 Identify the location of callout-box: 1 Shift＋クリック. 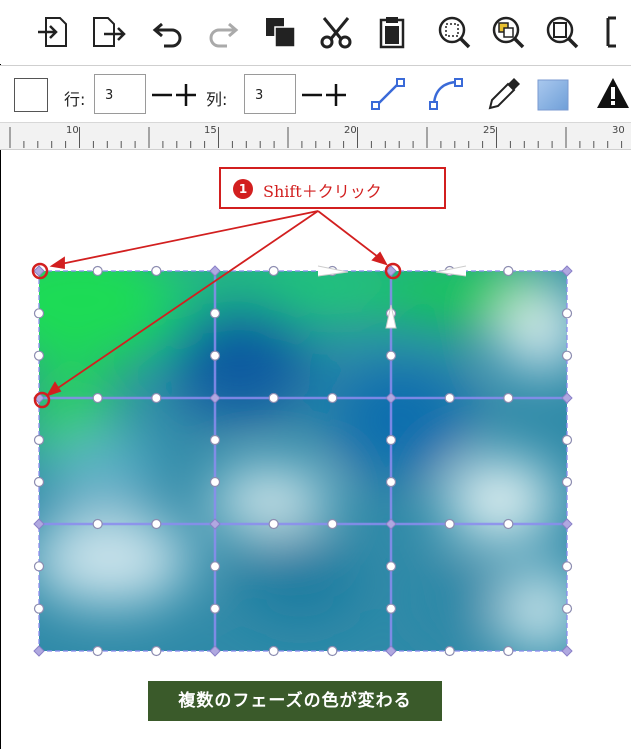
(332, 188).